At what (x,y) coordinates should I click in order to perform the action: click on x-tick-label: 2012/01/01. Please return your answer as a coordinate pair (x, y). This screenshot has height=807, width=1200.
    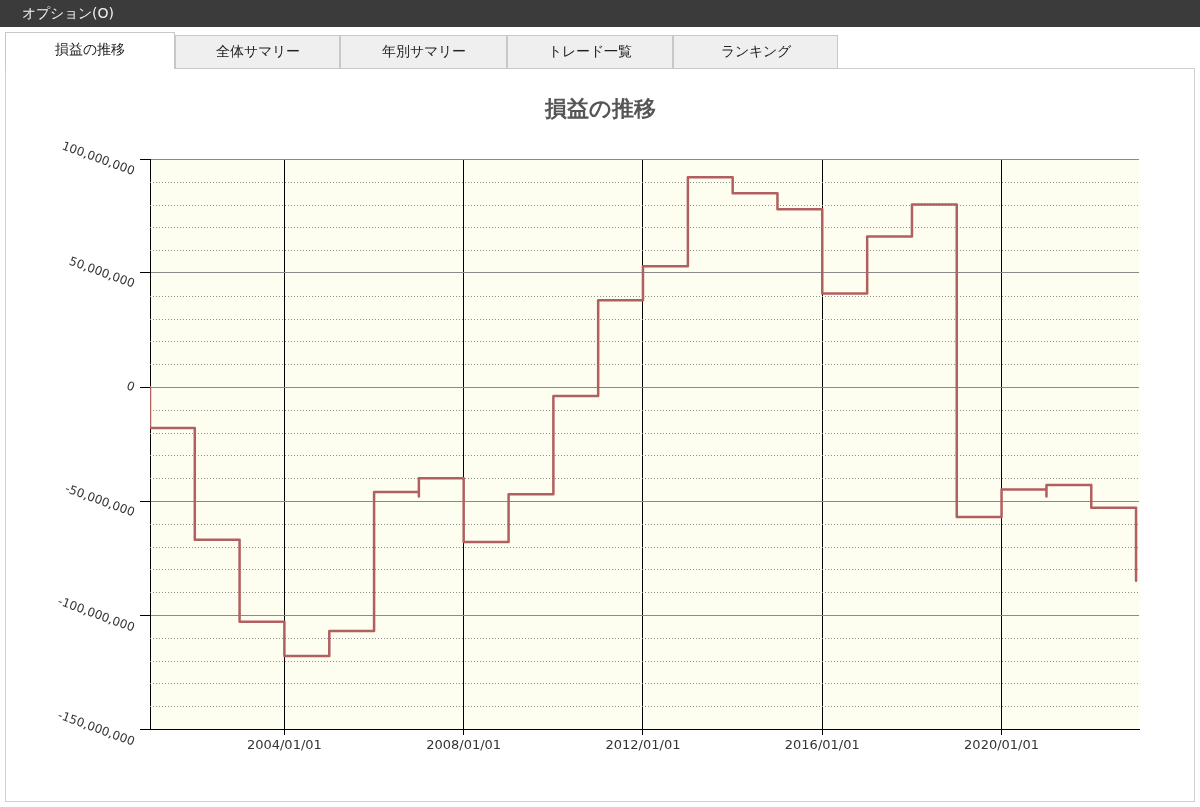
    Looking at the image, I should click on (643, 745).